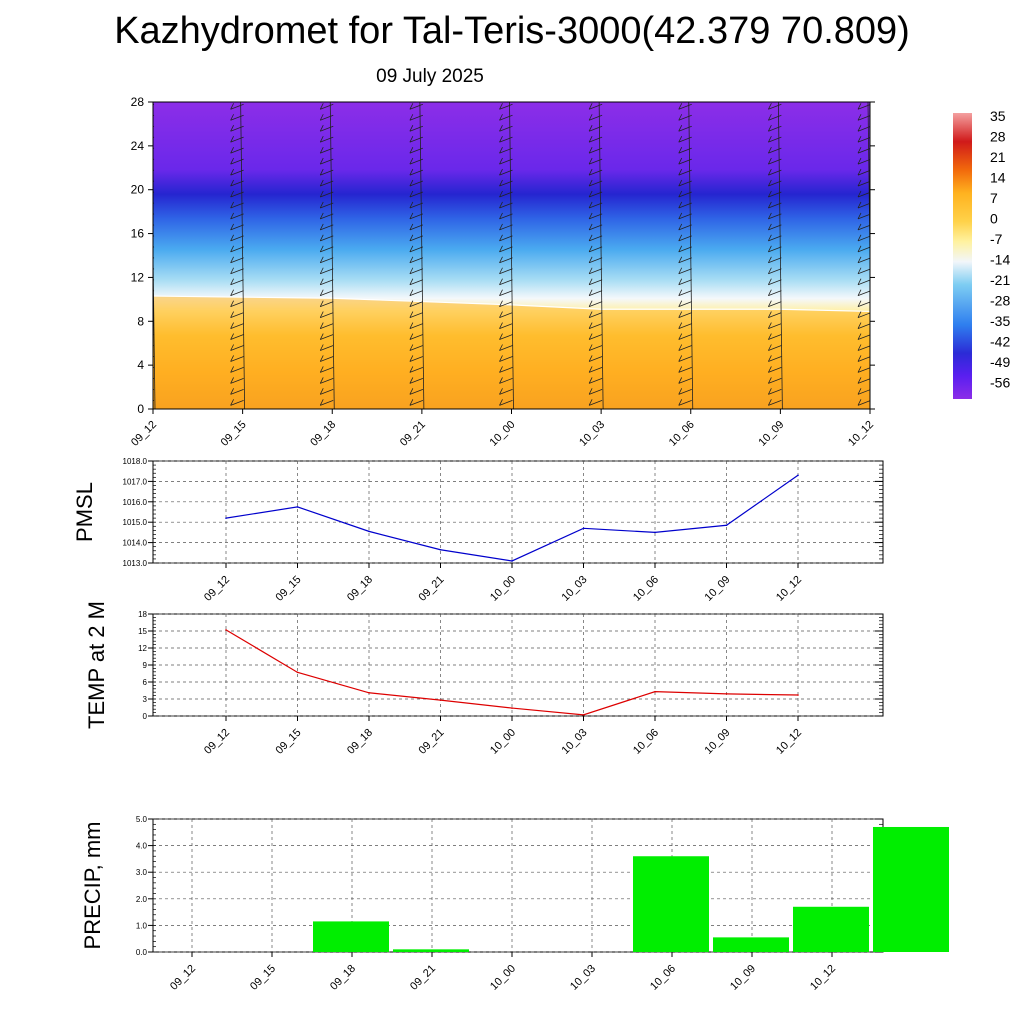 Image resolution: width=1024 pixels, height=1024 pixels. Describe the element at coordinates (96, 665) in the screenshot. I see `y-axis-label: TEMP at 2 M` at that location.